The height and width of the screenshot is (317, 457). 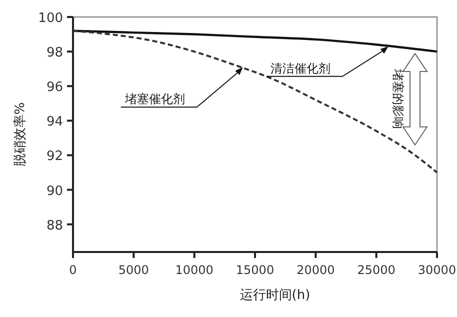 I want to click on y-tick-label: 92, so click(x=54, y=156).